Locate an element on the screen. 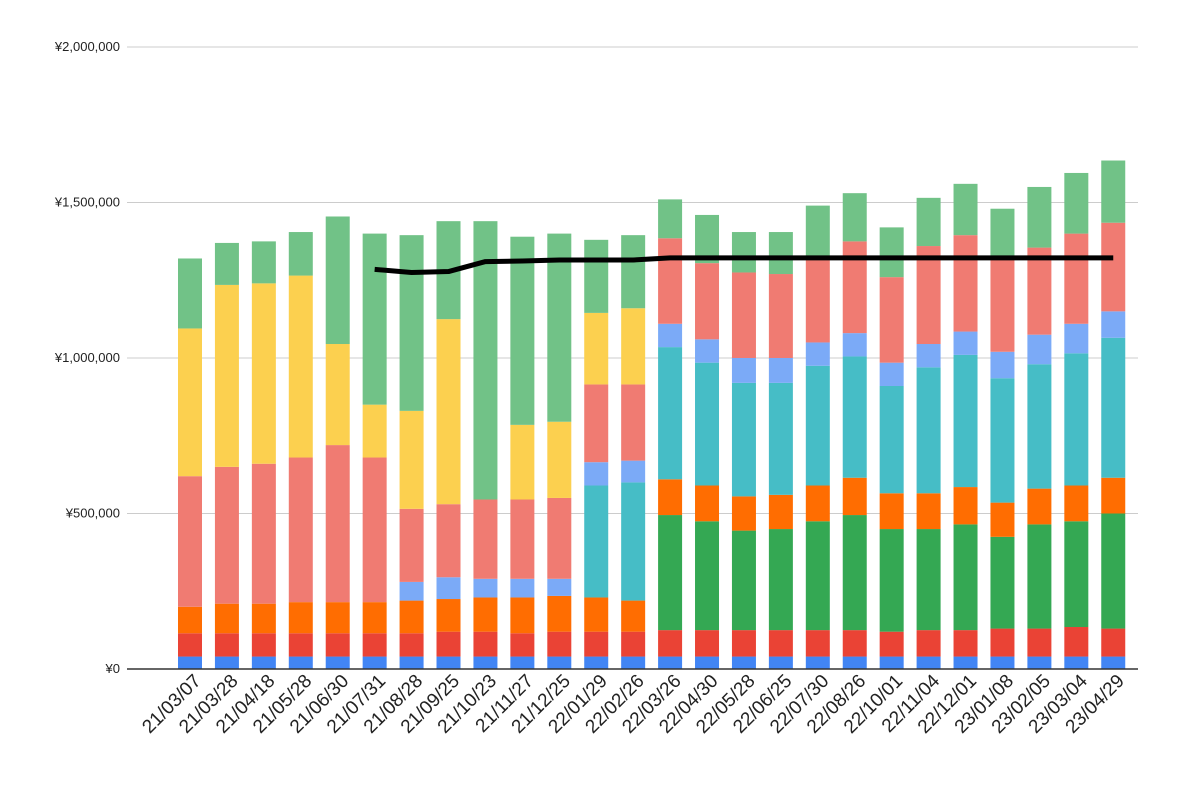  y-tick-label: ¥1,500,000 is located at coordinates (87, 202).